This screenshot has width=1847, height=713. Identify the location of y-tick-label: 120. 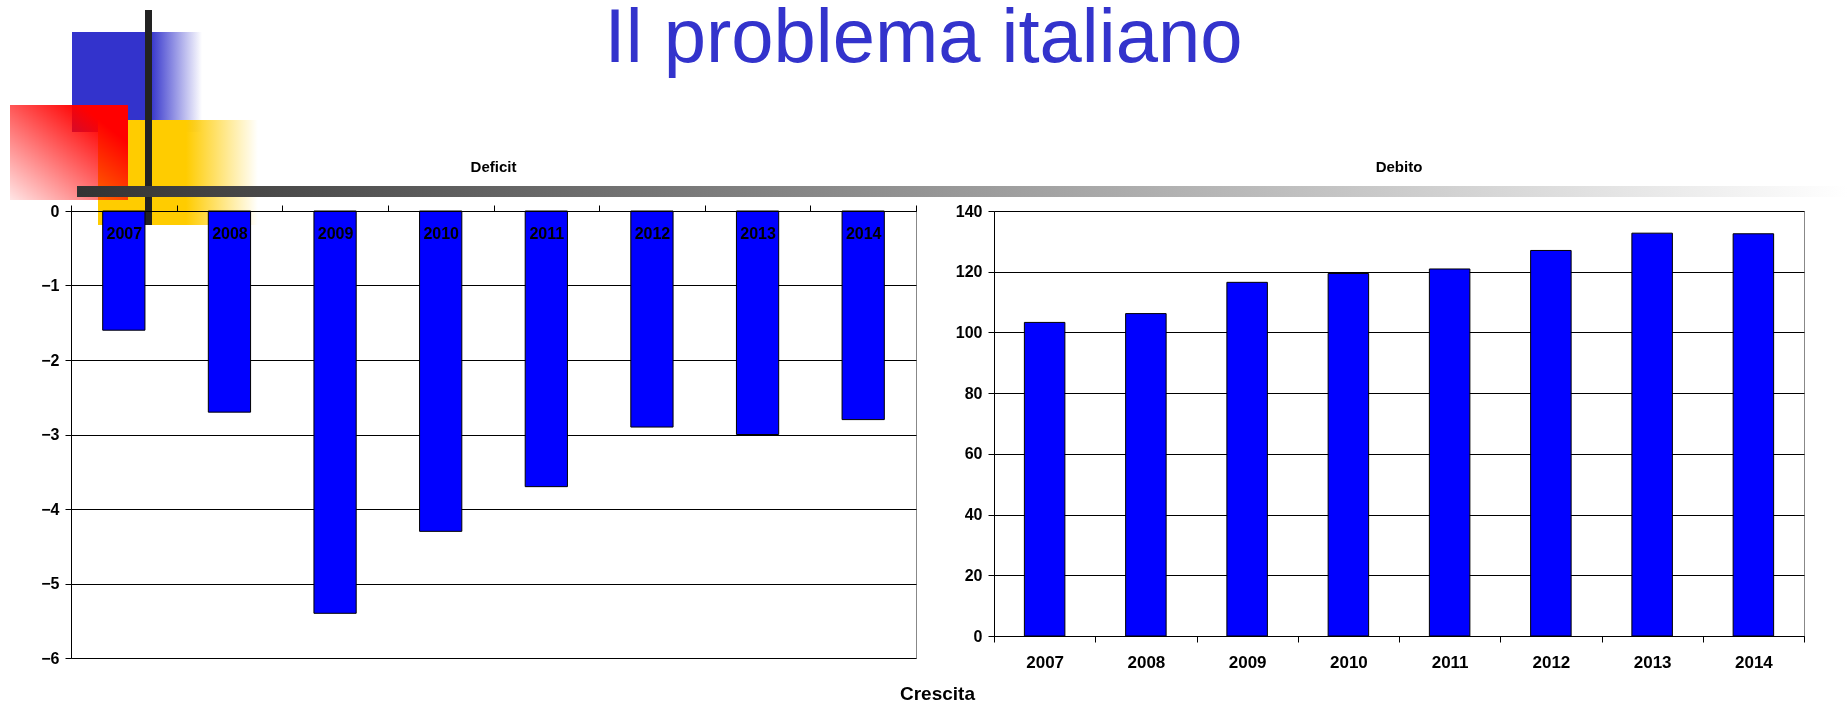
(969, 272).